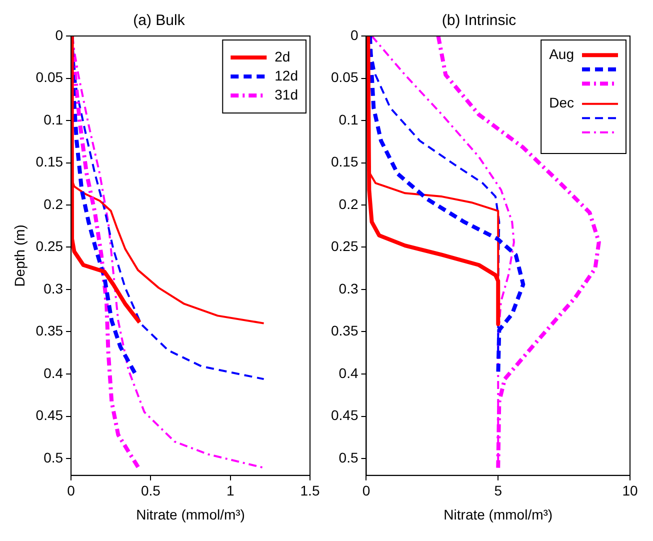 The image size is (653, 541). I want to click on x-tick-label: 10, so click(630, 490).